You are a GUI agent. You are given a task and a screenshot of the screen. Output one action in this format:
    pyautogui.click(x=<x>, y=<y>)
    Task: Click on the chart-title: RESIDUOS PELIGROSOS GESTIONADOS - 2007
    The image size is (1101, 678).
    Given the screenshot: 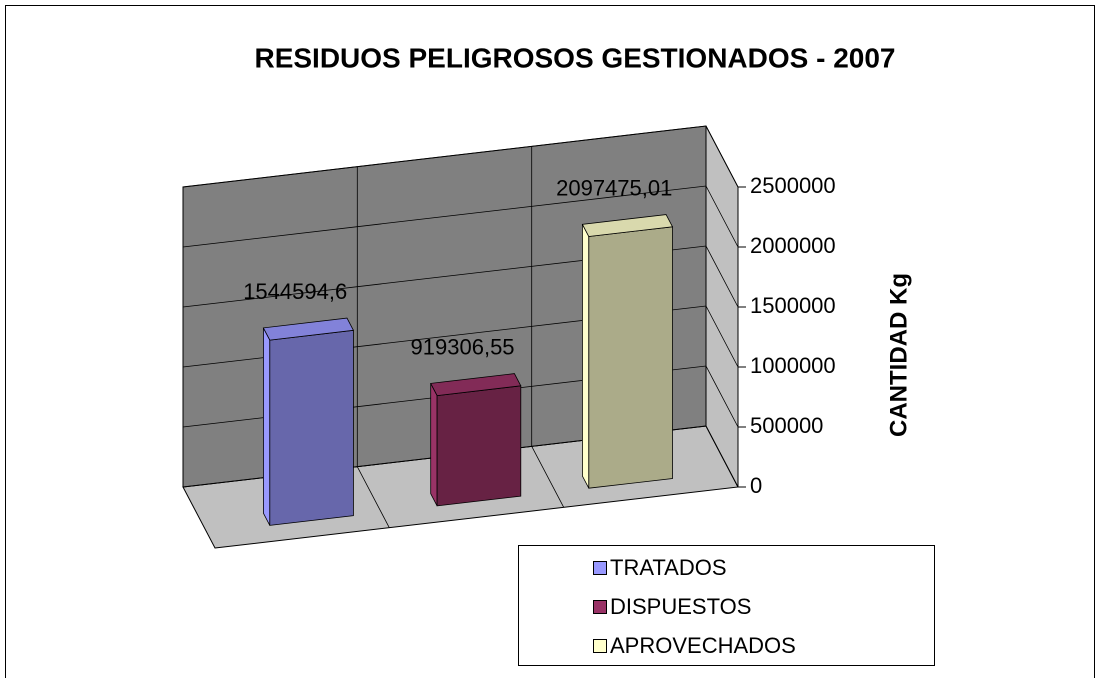 What is the action you would take?
    pyautogui.click(x=574, y=57)
    